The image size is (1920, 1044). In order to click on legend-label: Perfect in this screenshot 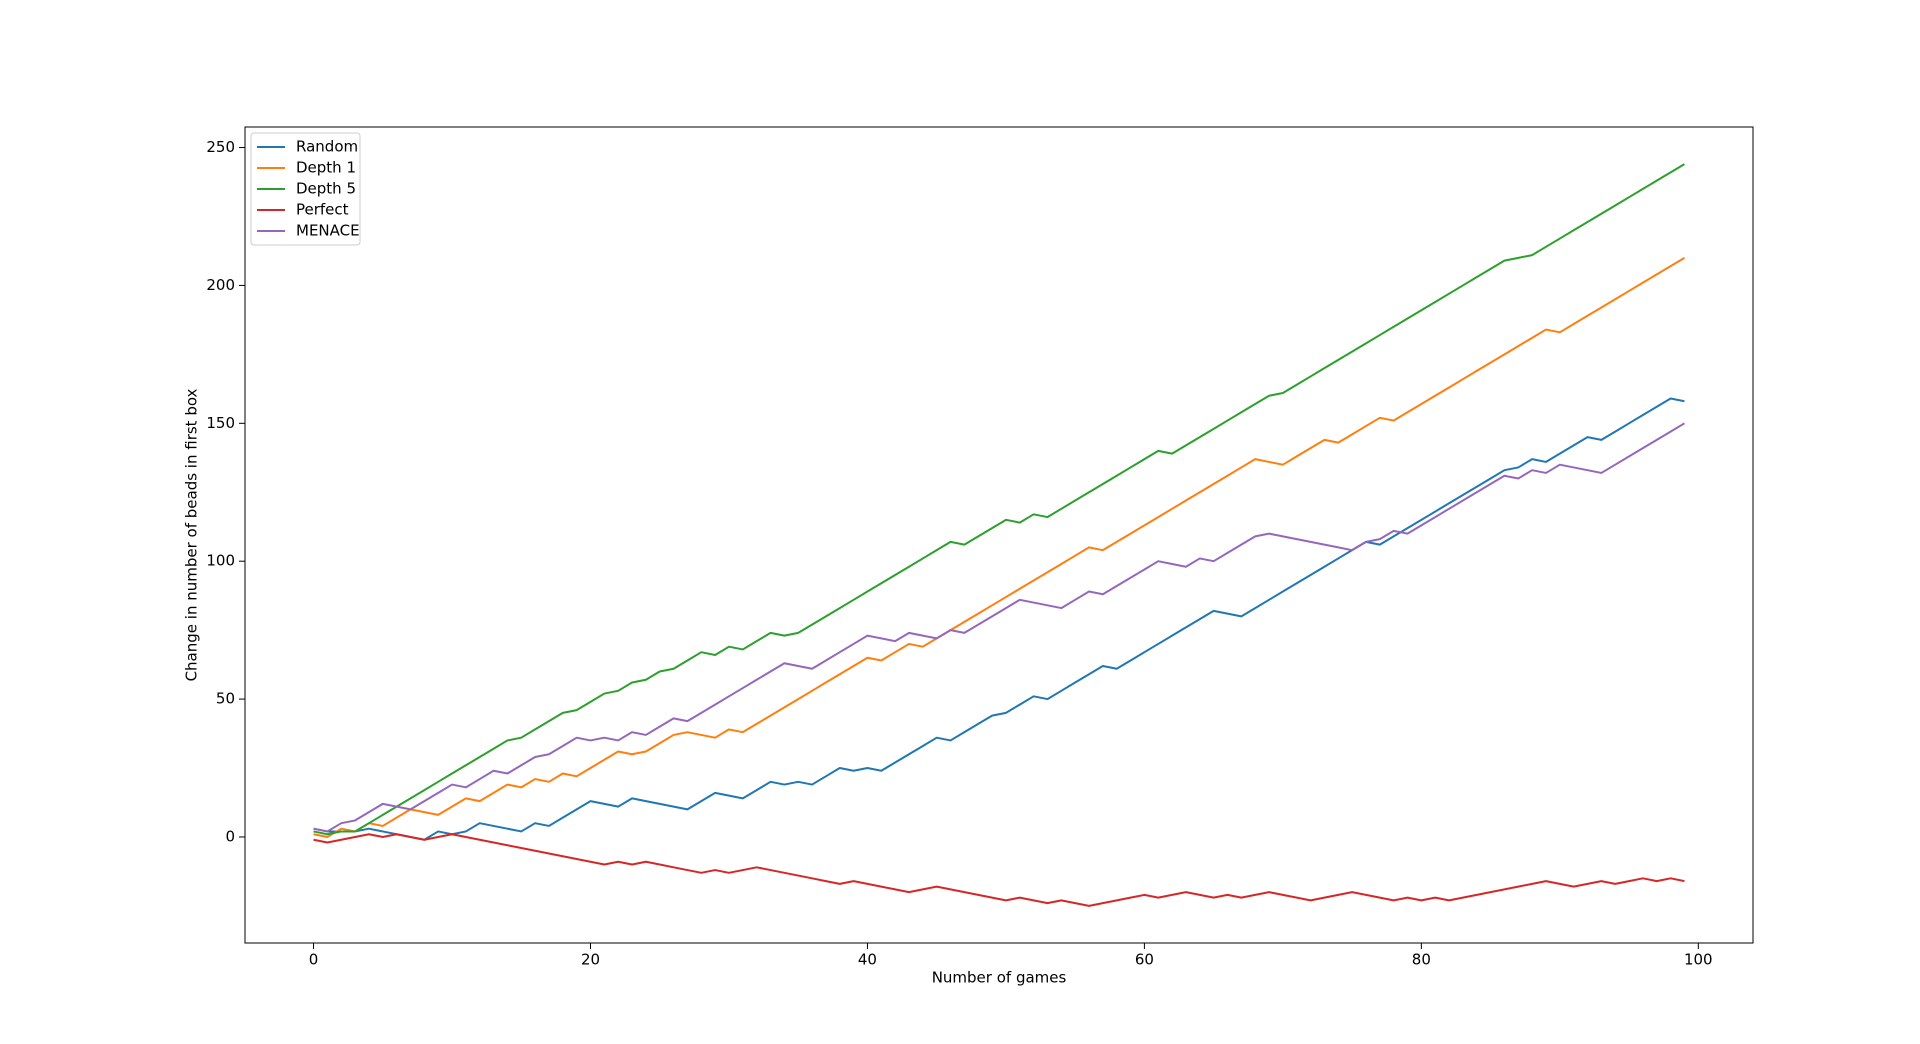, I will do `click(322, 210)`.